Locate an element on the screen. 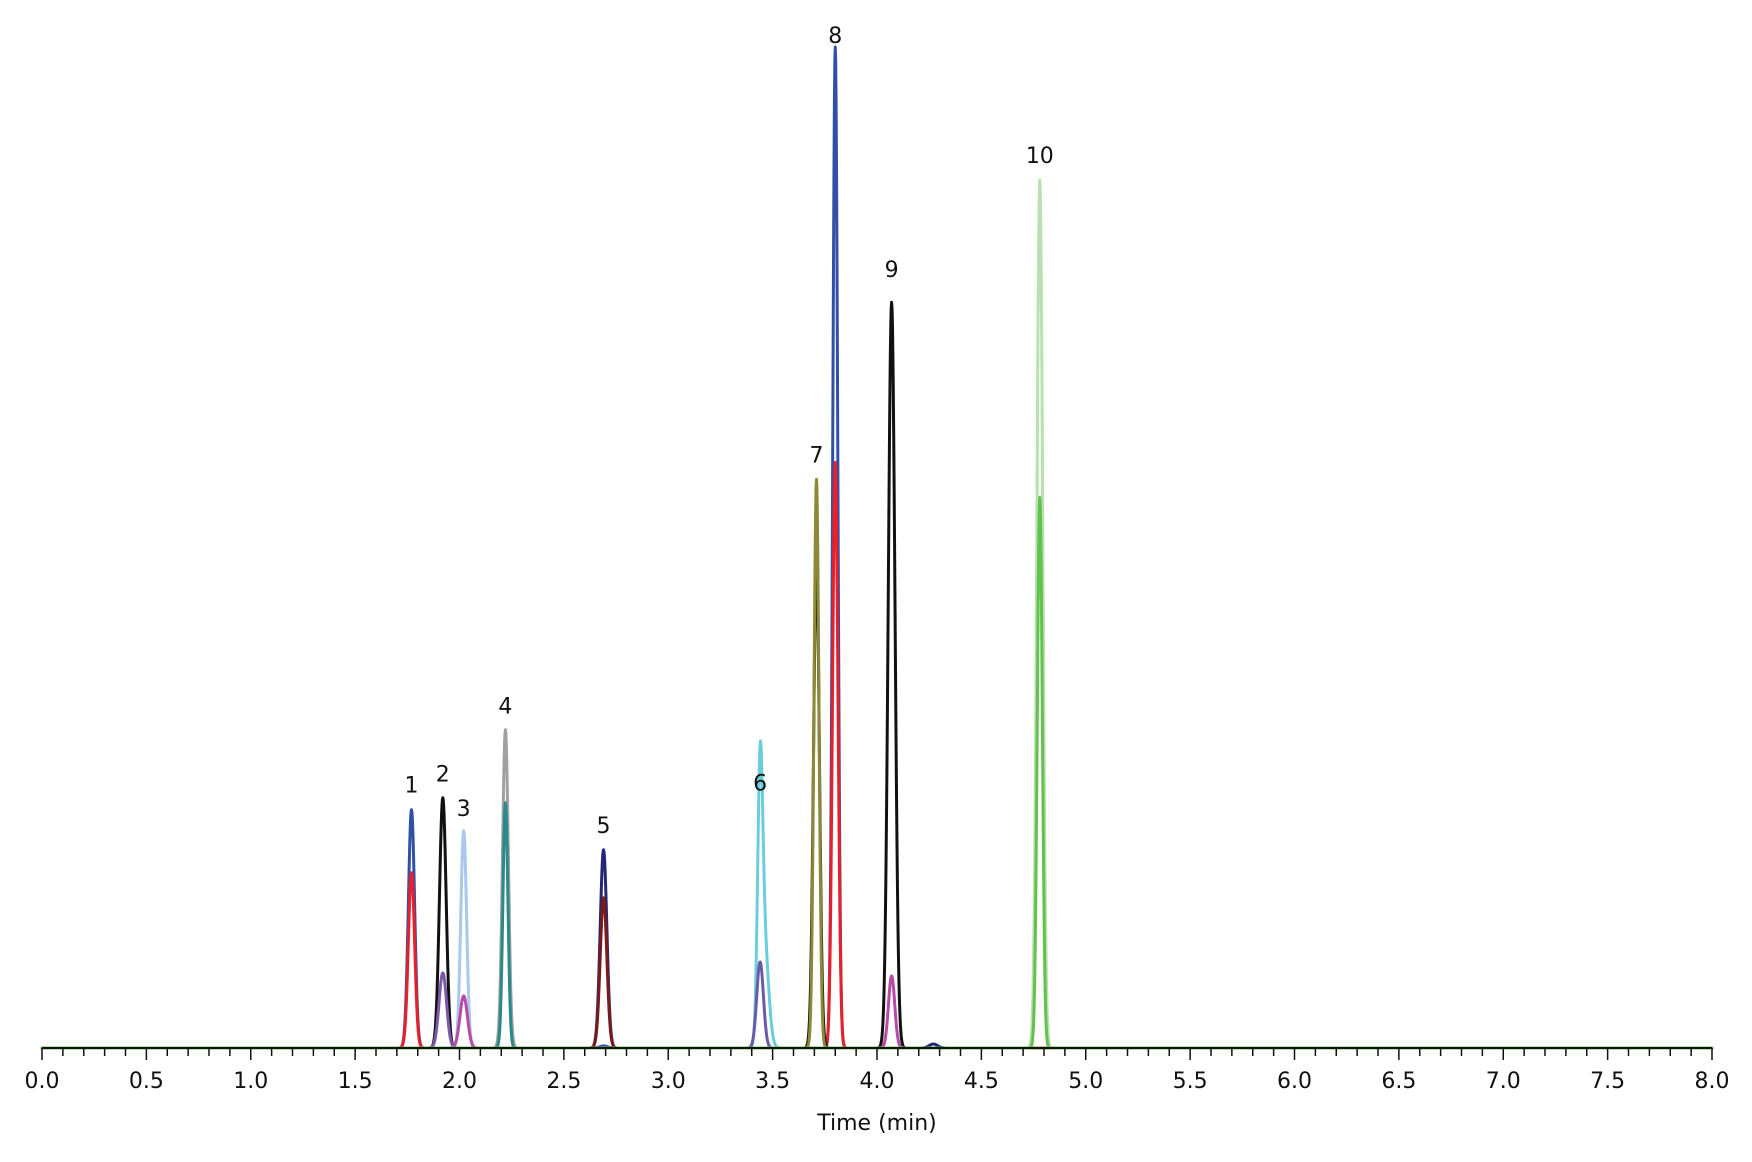 The image size is (1752, 1162). x-tick-label: 5.0 is located at coordinates (1085, 1081).